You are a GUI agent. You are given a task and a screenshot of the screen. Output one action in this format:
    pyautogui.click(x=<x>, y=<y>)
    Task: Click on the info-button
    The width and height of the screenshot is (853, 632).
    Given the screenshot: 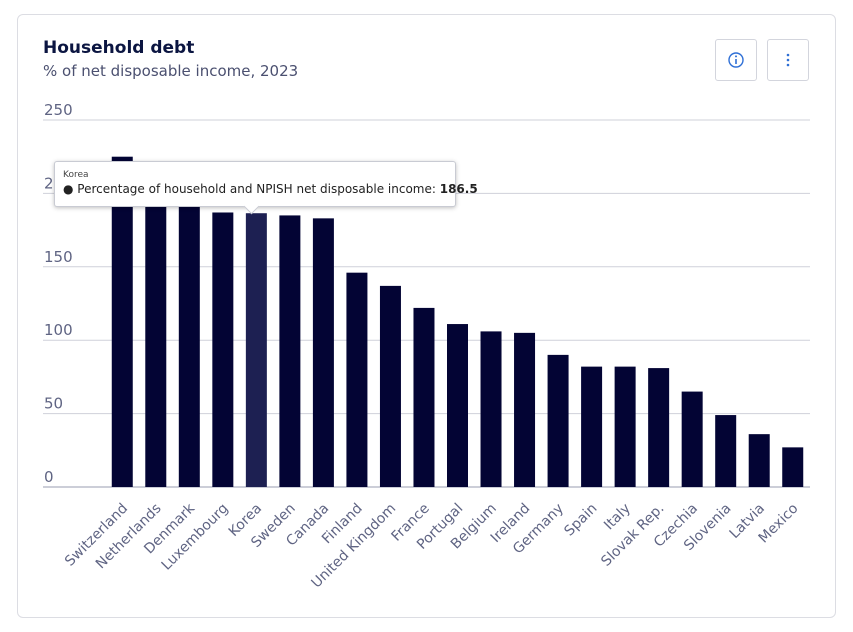 What is the action you would take?
    pyautogui.click(x=736, y=60)
    